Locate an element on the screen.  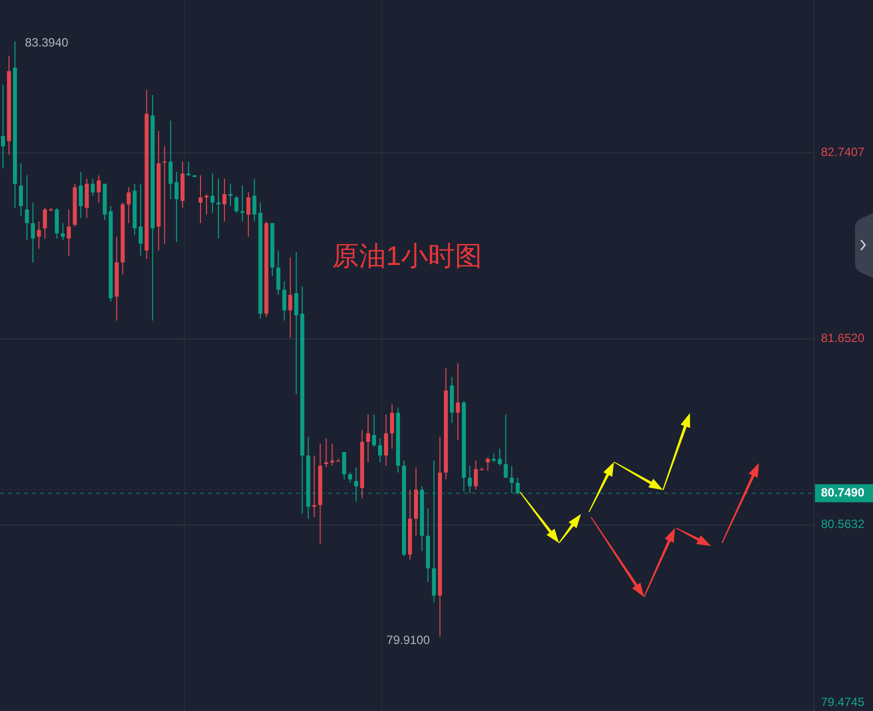
y-tick-label: 81.6520 is located at coordinates (843, 338).